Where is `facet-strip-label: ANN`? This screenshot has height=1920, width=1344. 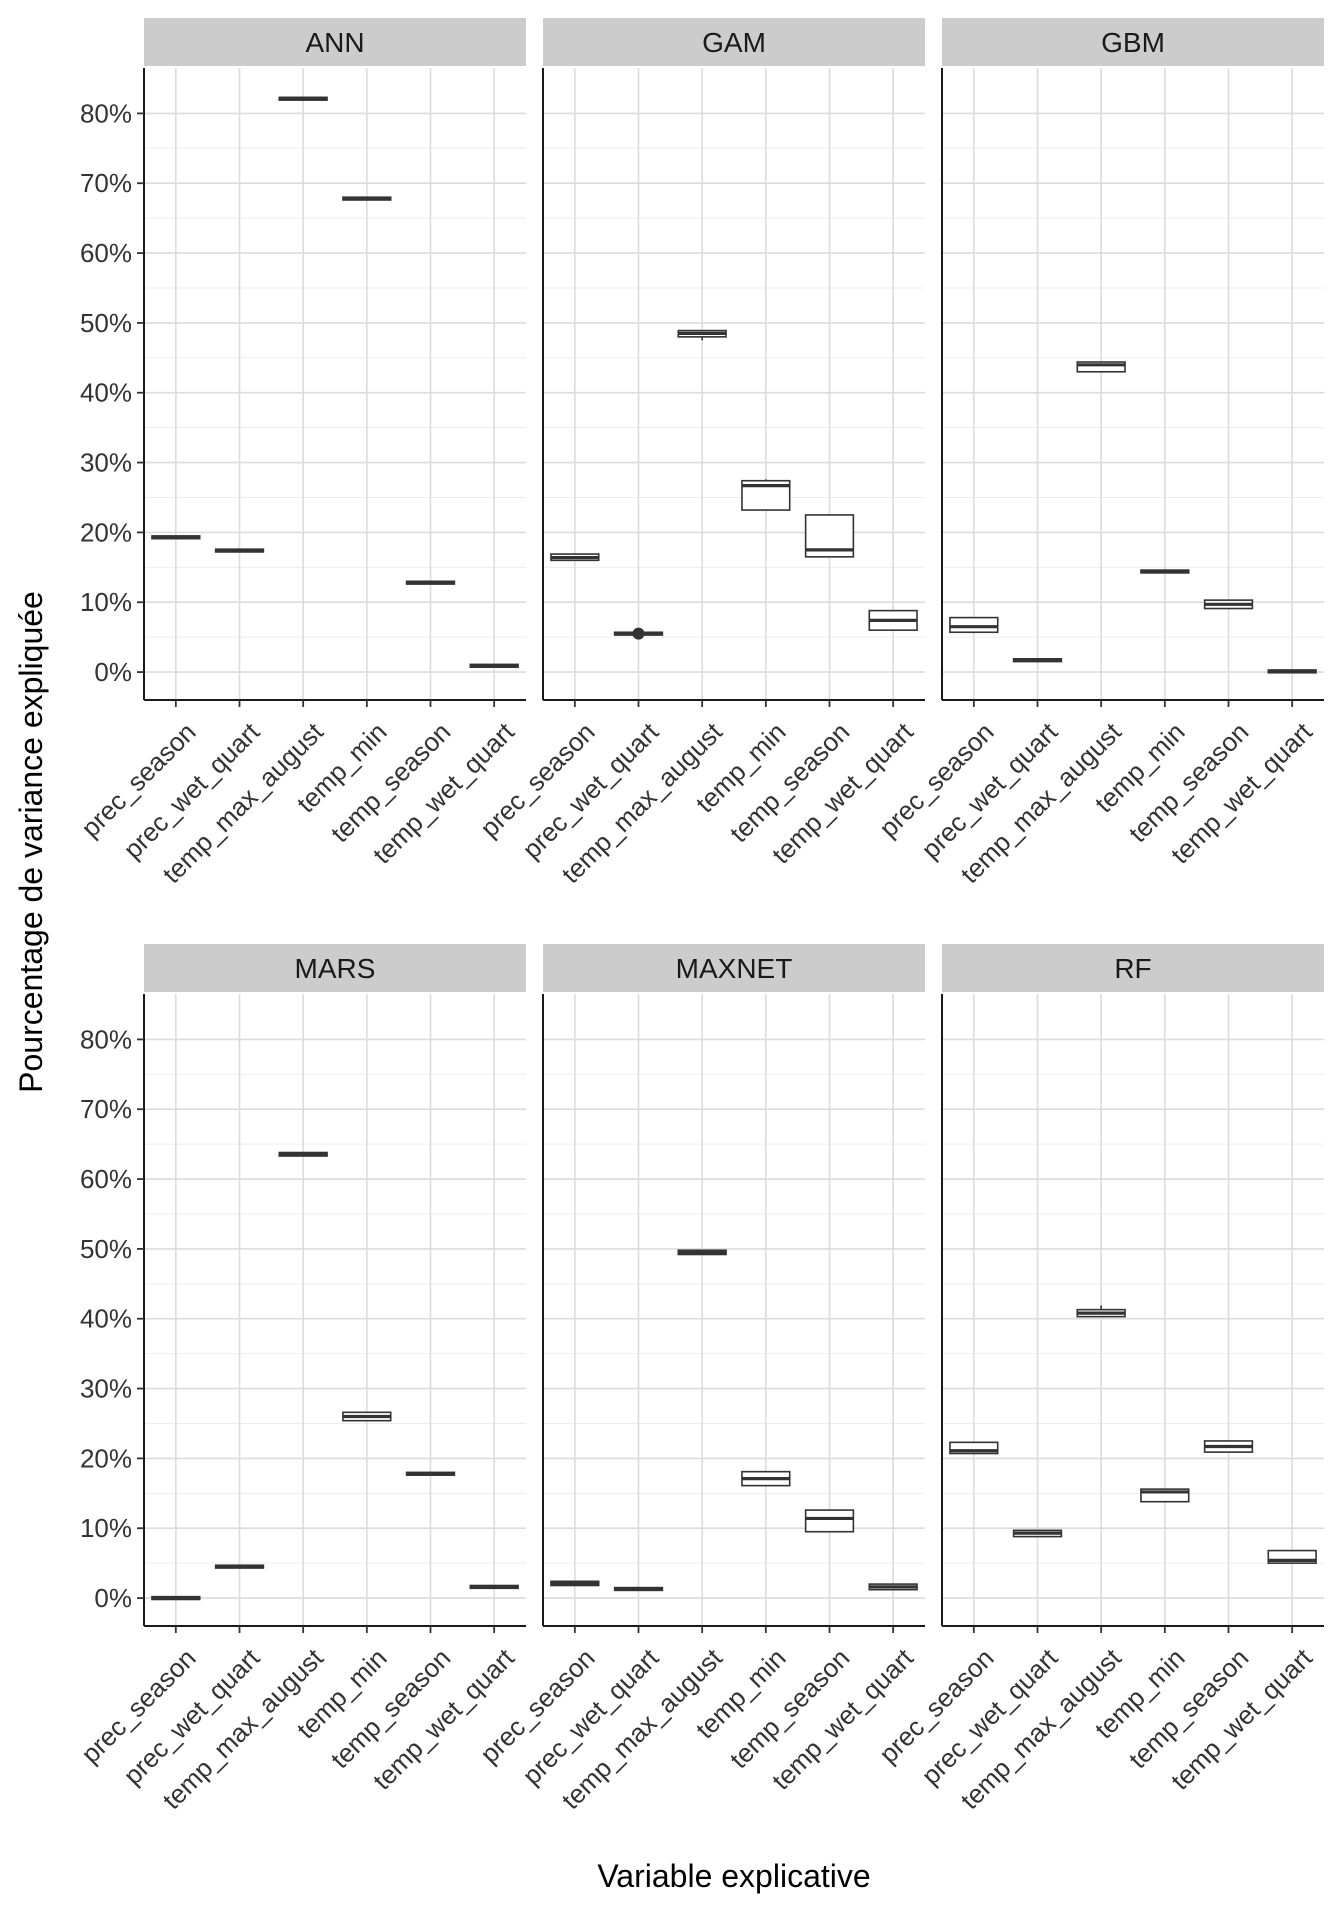
facet-strip-label: ANN is located at coordinates (334, 42).